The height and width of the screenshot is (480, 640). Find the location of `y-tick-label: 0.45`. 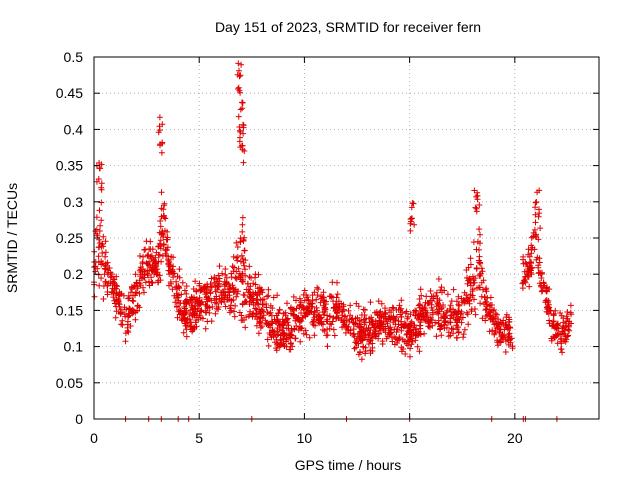

y-tick-label: 0.45 is located at coordinates (69, 93).